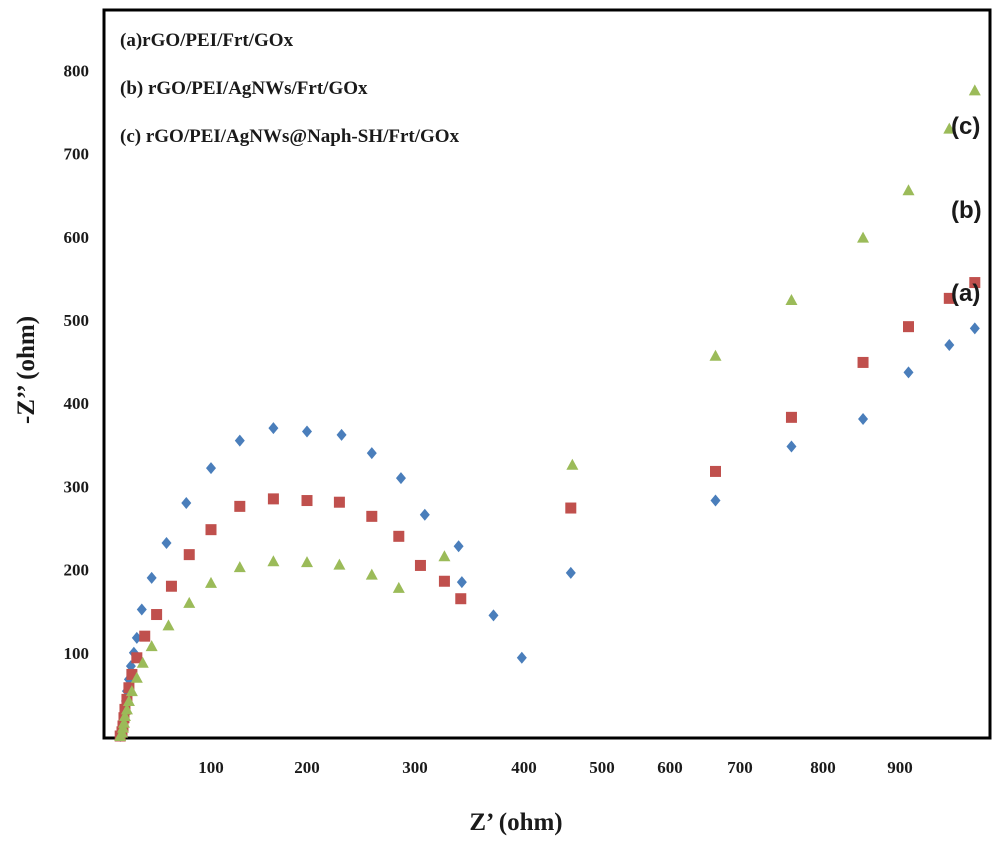 Image resolution: width=1000 pixels, height=842 pixels. I want to click on x-tick-label: 700, so click(740, 767).